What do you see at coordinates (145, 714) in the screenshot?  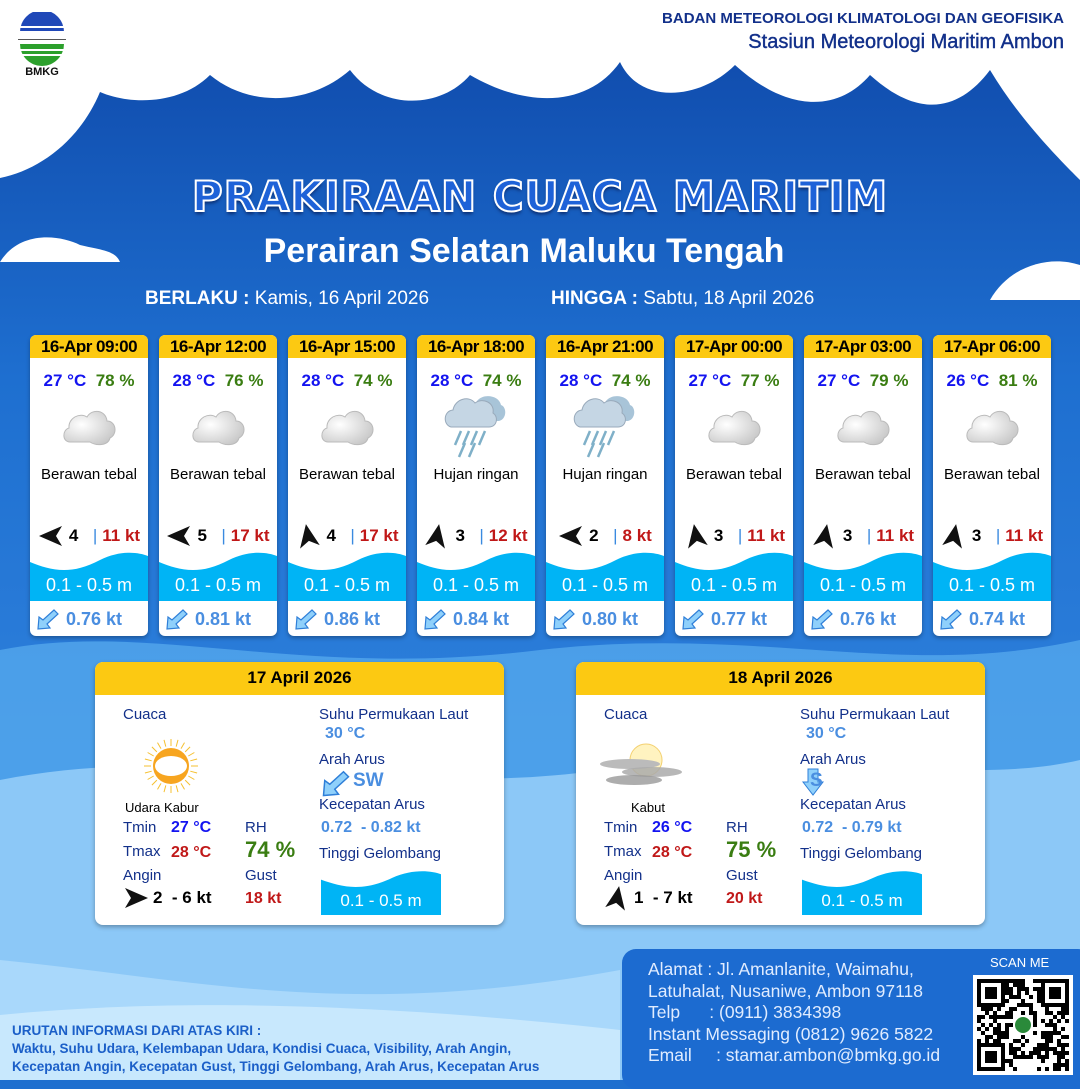 I see `weather-label: Cuaca` at bounding box center [145, 714].